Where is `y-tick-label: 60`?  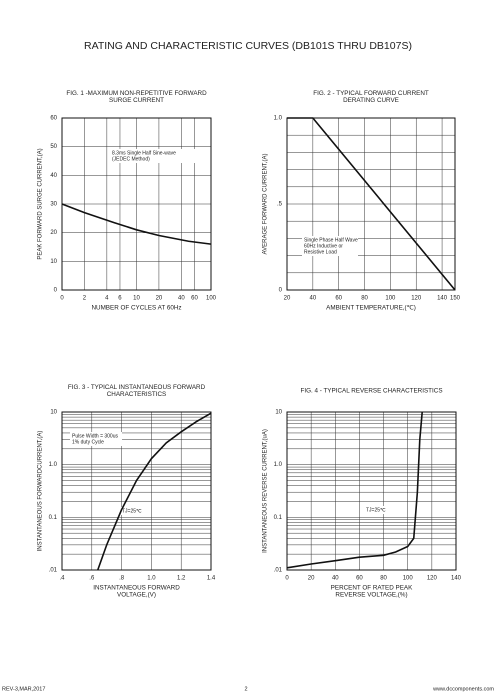
y-tick-label: 60 is located at coordinates (53, 119).